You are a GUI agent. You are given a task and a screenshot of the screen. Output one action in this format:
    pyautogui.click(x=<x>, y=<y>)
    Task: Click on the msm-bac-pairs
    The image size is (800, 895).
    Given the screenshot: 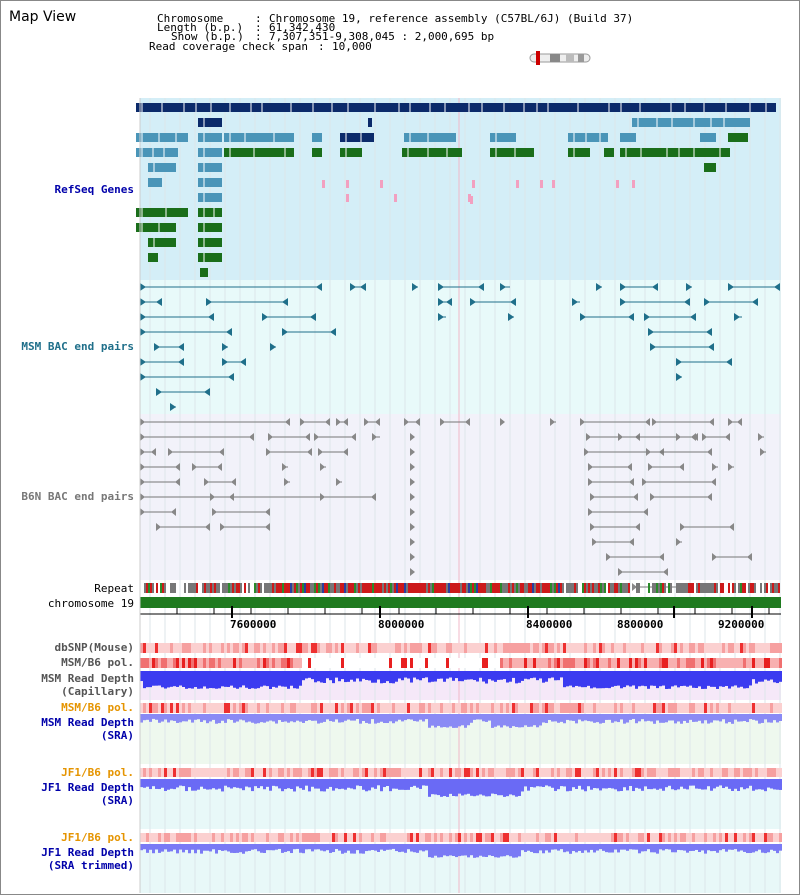 What is the action you would take?
    pyautogui.click(x=460, y=347)
    